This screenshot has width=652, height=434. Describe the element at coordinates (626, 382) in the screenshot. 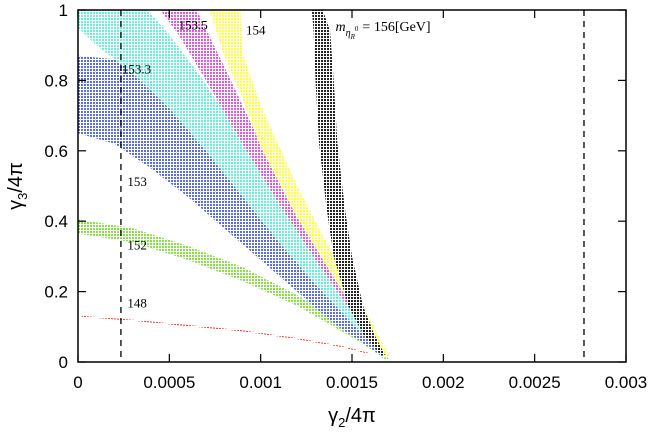

I see `x-tick-label: 0.003` at that location.